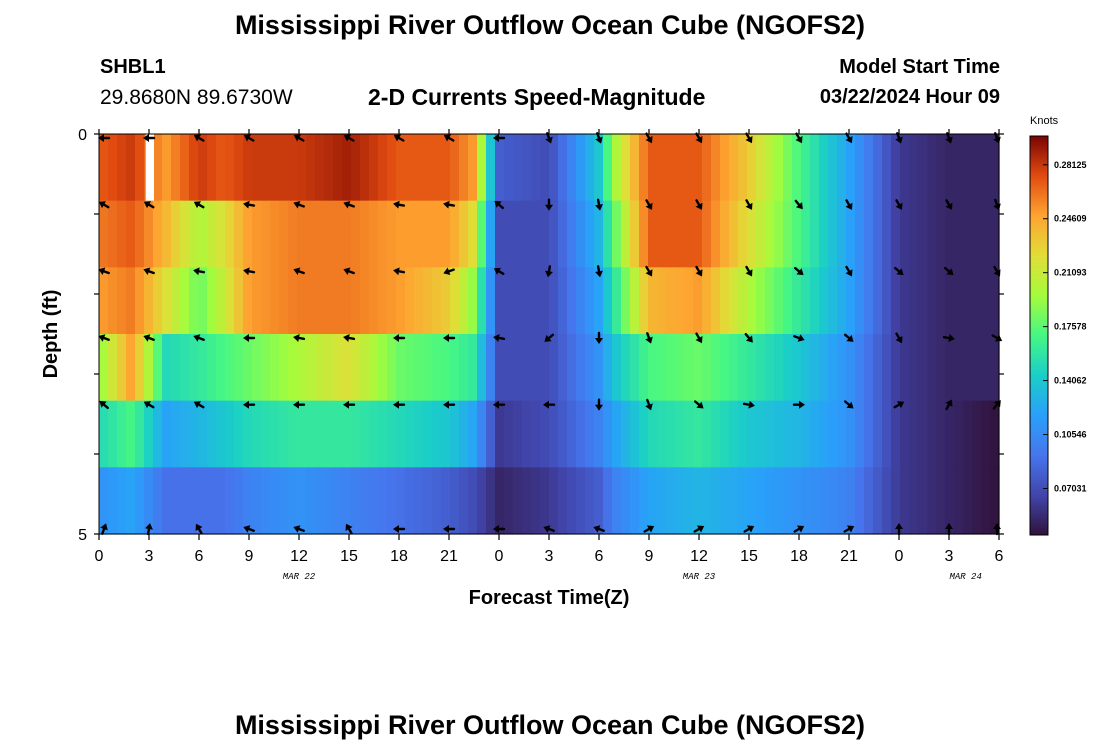 The image size is (1100, 750). Describe the element at coordinates (99, 556) in the screenshot. I see `x-tick-label: 0` at that location.